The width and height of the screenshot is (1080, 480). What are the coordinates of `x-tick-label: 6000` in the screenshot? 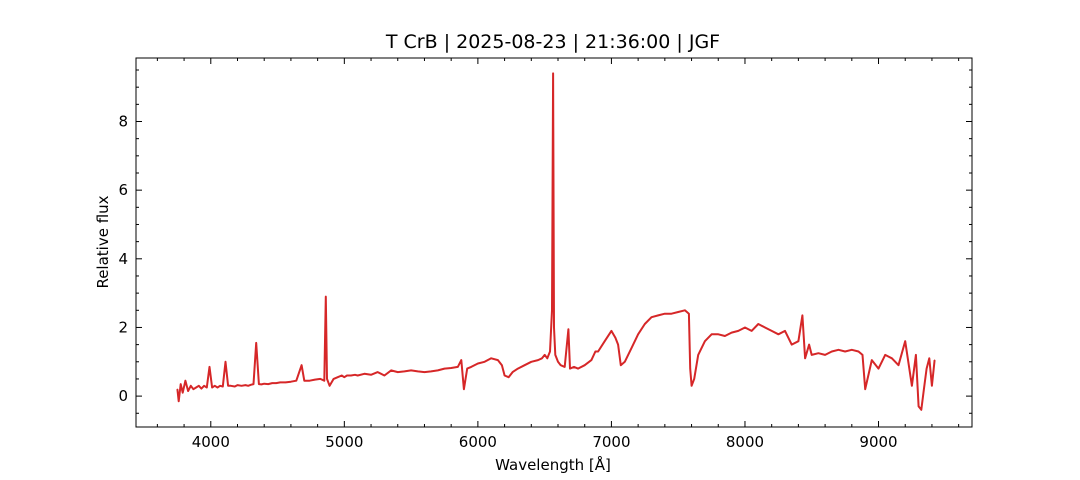 It's located at (478, 442).